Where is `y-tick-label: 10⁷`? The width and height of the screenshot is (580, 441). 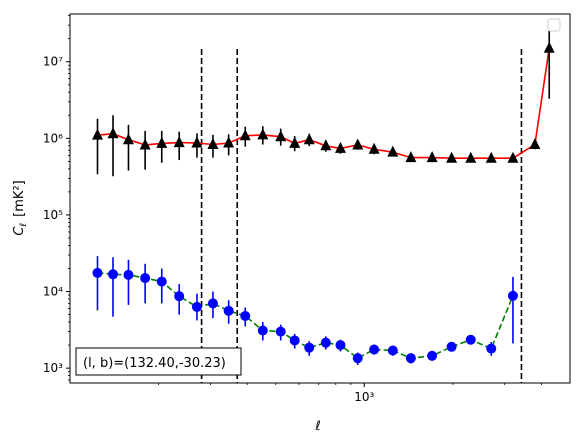
y-tick-label: 10⁷ is located at coordinates (53, 62).